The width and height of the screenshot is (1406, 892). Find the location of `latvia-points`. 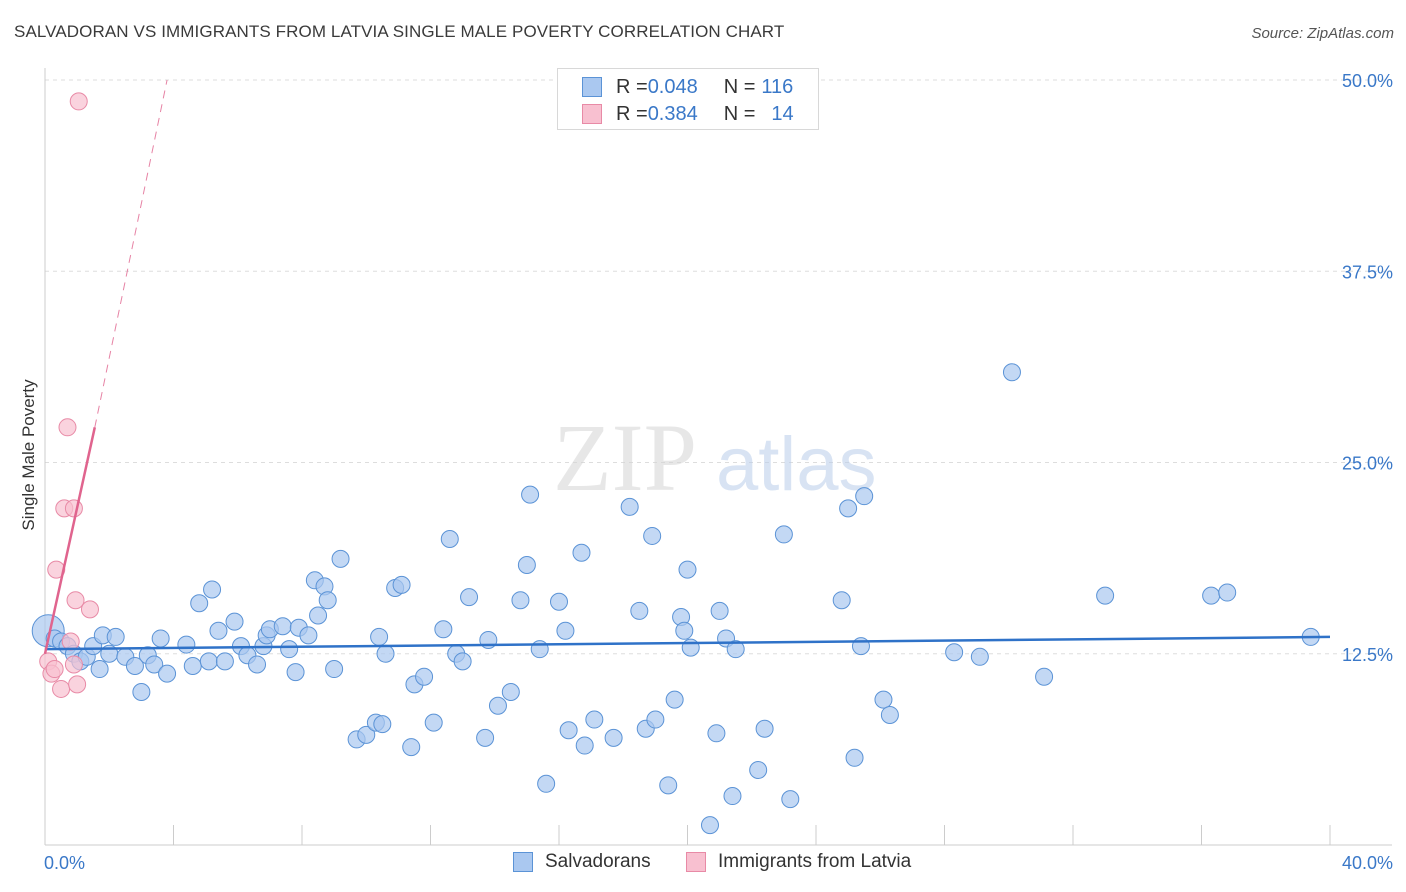

latvia-points is located at coordinates (69, 395).